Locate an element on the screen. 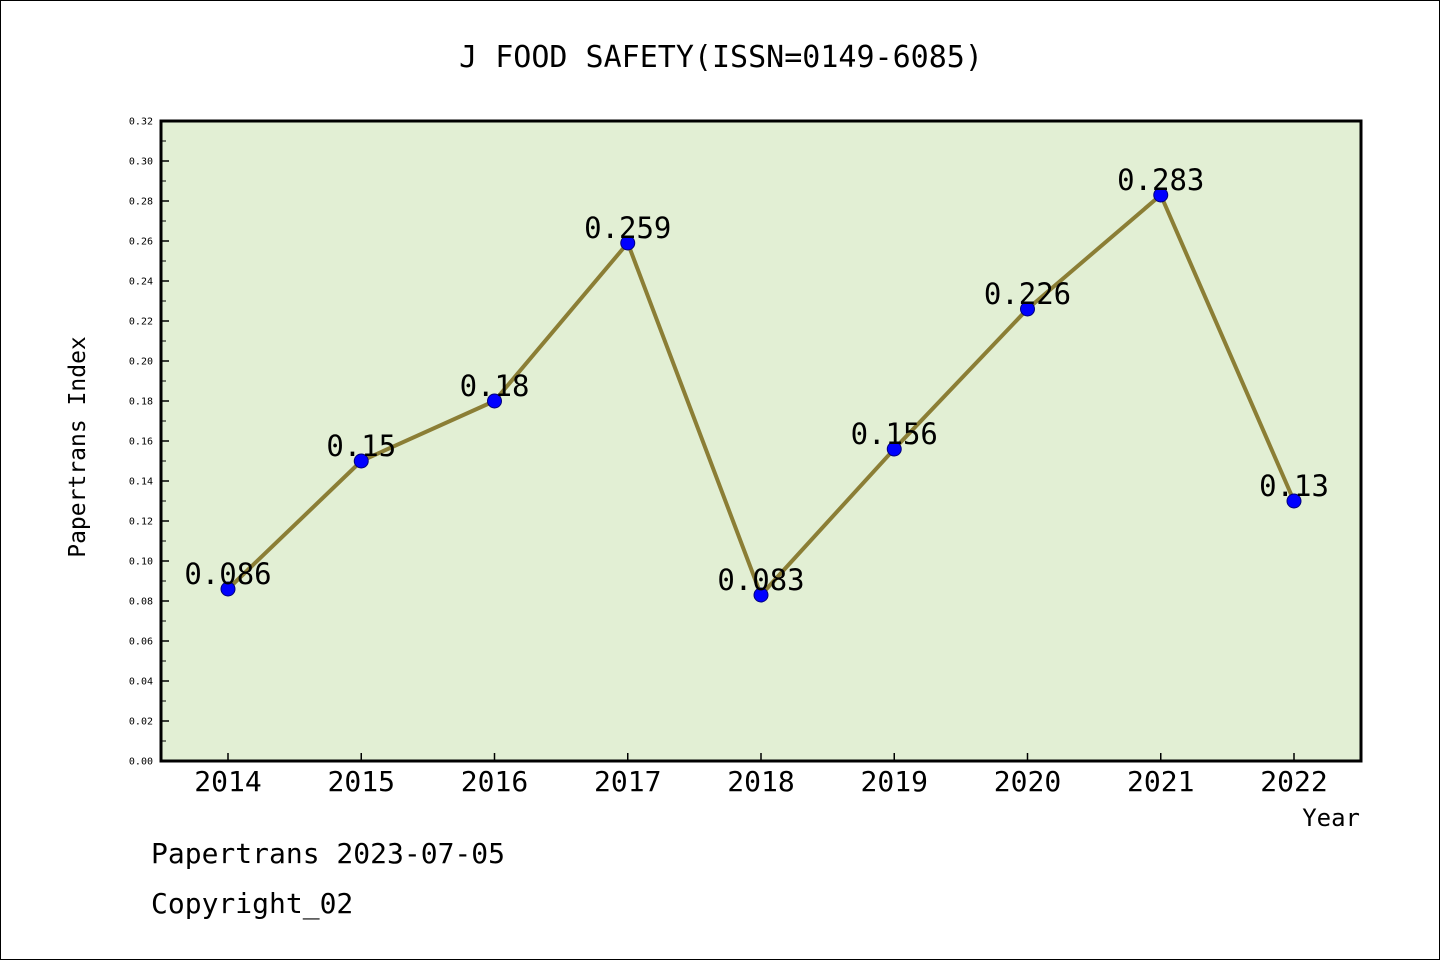  data-label: 0.18 is located at coordinates (495, 386).